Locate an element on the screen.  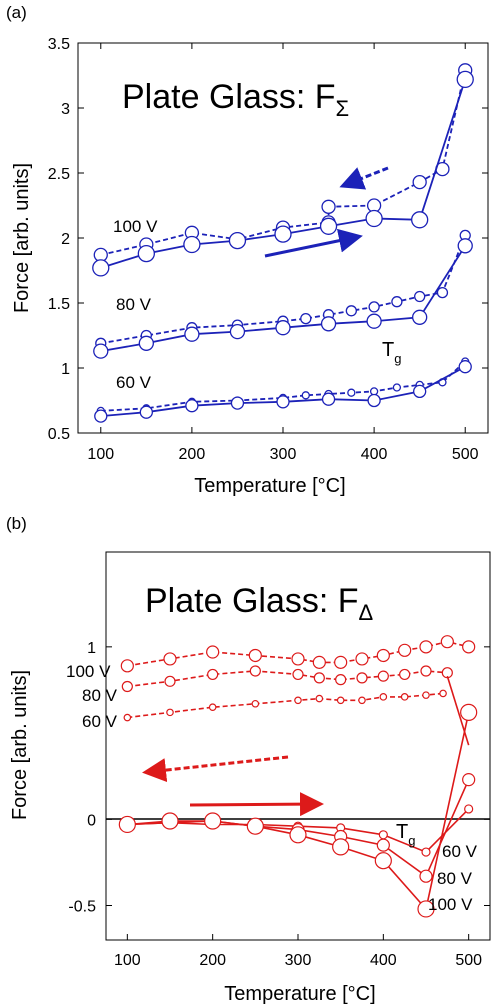
y-tick-label-b: -0.5 is located at coordinates (82, 907).